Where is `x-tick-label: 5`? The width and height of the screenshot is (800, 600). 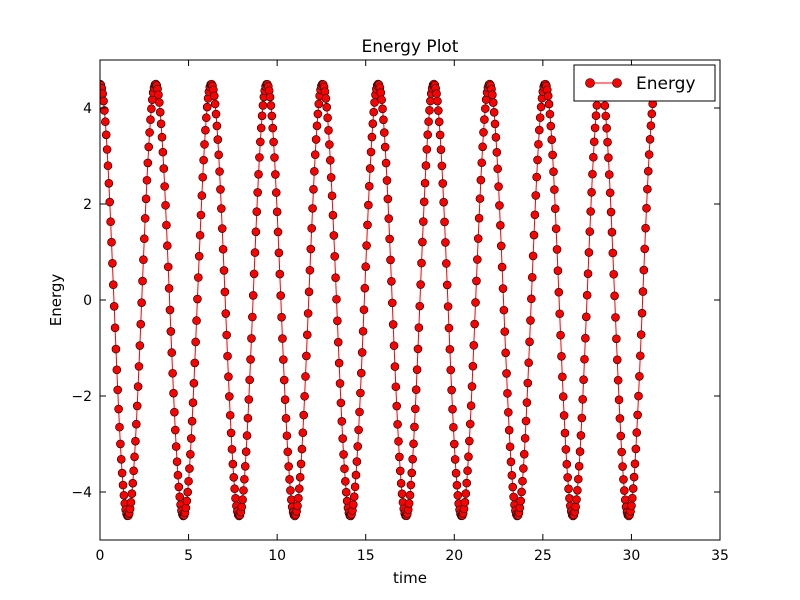 x-tick-label: 5 is located at coordinates (188, 556).